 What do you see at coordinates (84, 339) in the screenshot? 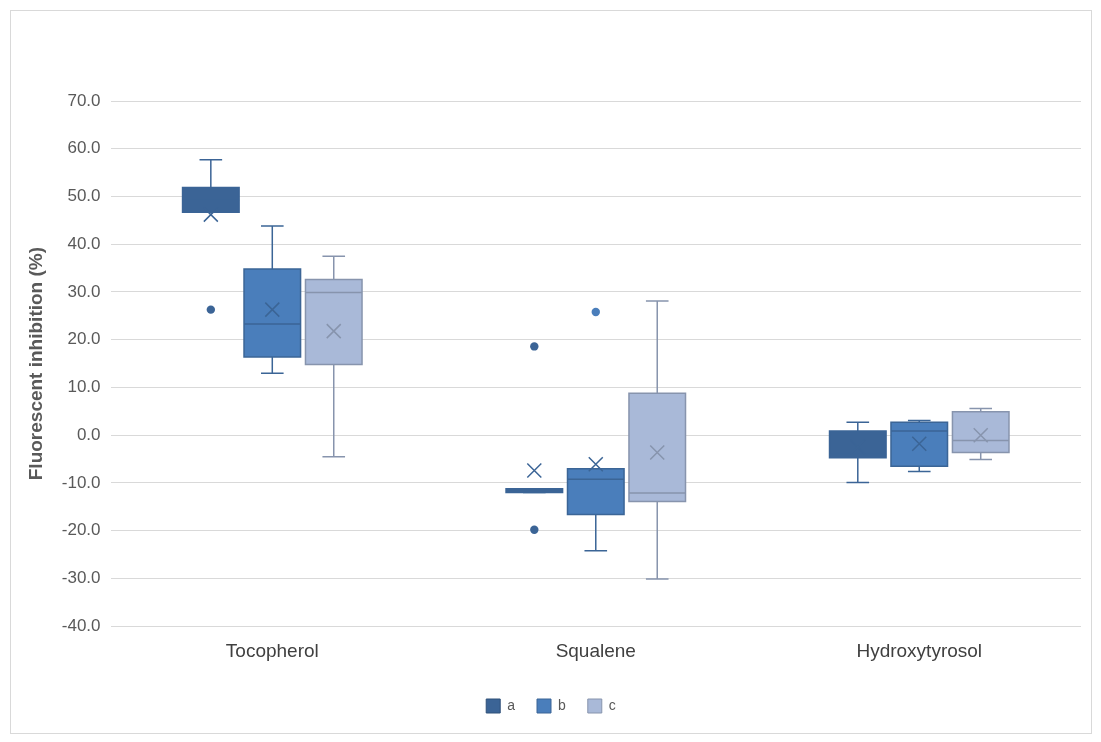
I see `y-tick-label: 20.0` at bounding box center [84, 339].